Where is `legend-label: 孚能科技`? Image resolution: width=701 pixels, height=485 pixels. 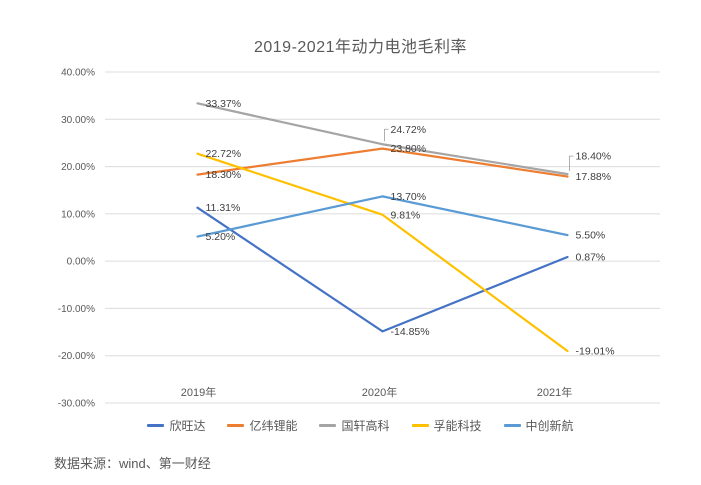 legend-label: 孚能科技 is located at coordinates (457, 426).